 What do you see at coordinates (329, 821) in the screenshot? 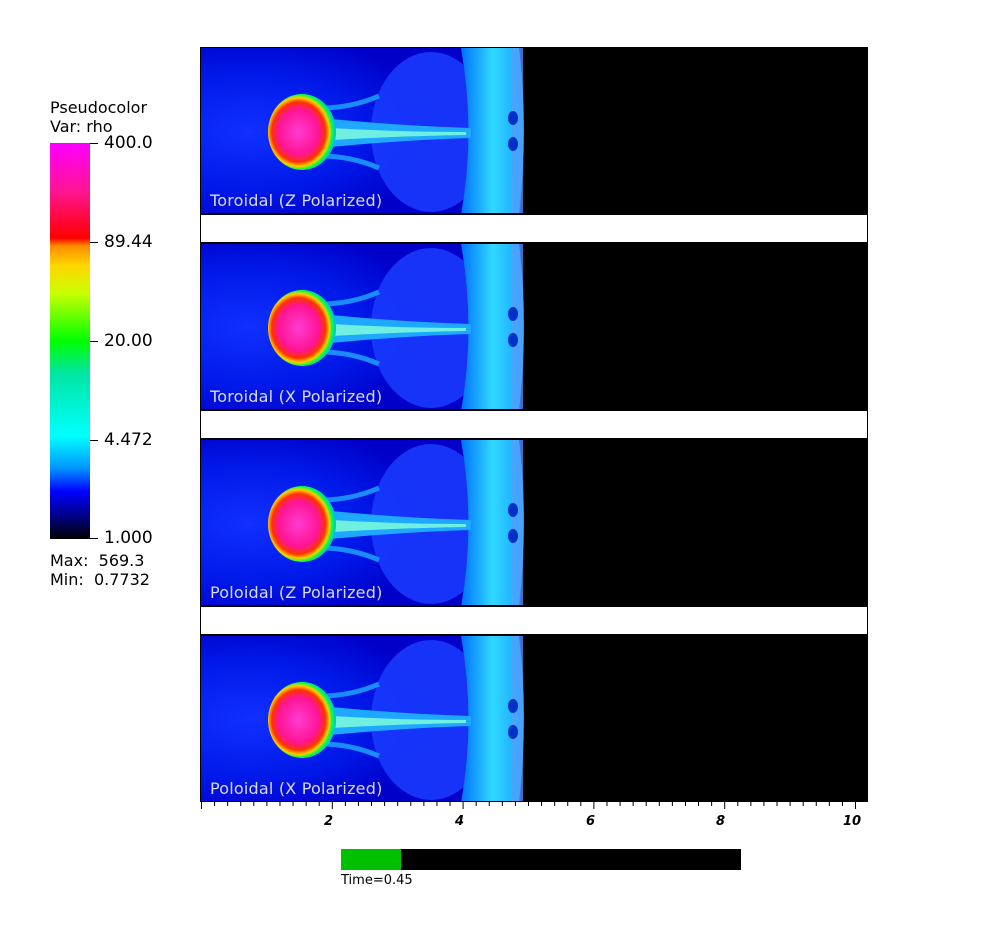
I see `x-axis-tick-label: 2` at bounding box center [329, 821].